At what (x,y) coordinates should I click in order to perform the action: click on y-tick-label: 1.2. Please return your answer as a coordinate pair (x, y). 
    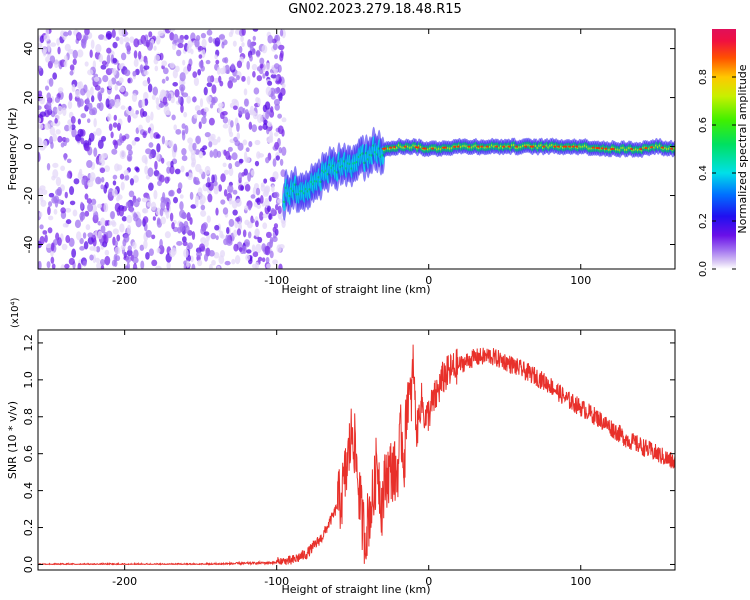
    Looking at the image, I should click on (28, 343).